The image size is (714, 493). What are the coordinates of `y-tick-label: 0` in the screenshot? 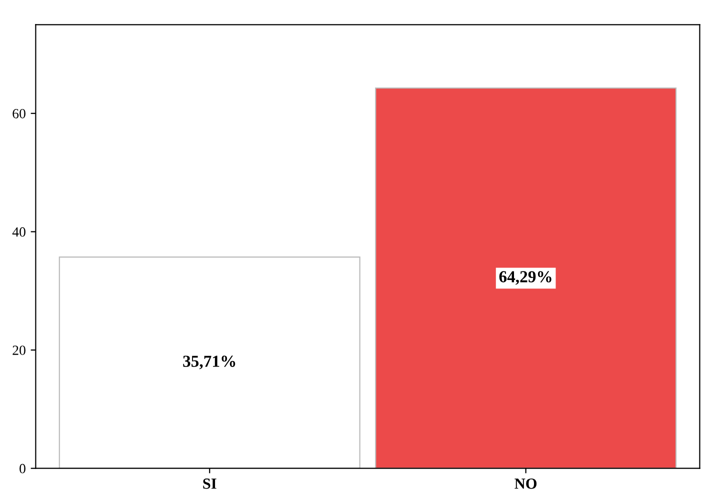 It's located at (23, 469).